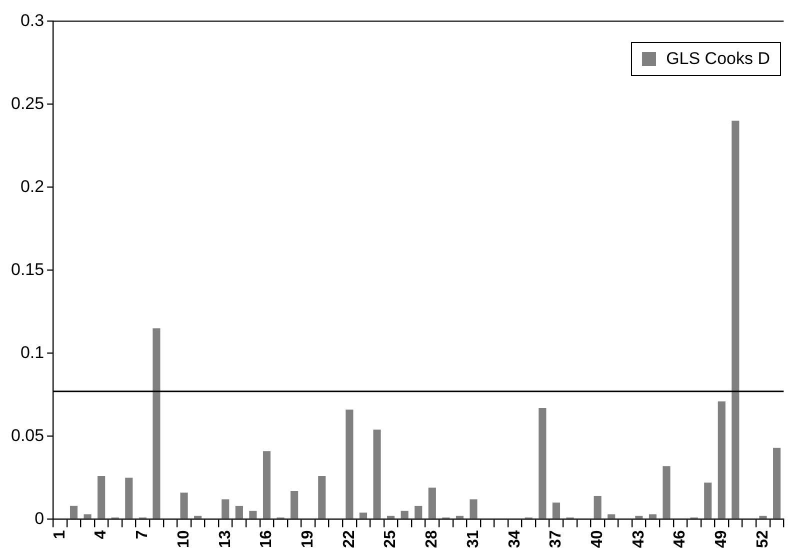 Image resolution: width=807 pixels, height=559 pixels. What do you see at coordinates (391, 539) in the screenshot?
I see `x-tick-label: 25` at bounding box center [391, 539].